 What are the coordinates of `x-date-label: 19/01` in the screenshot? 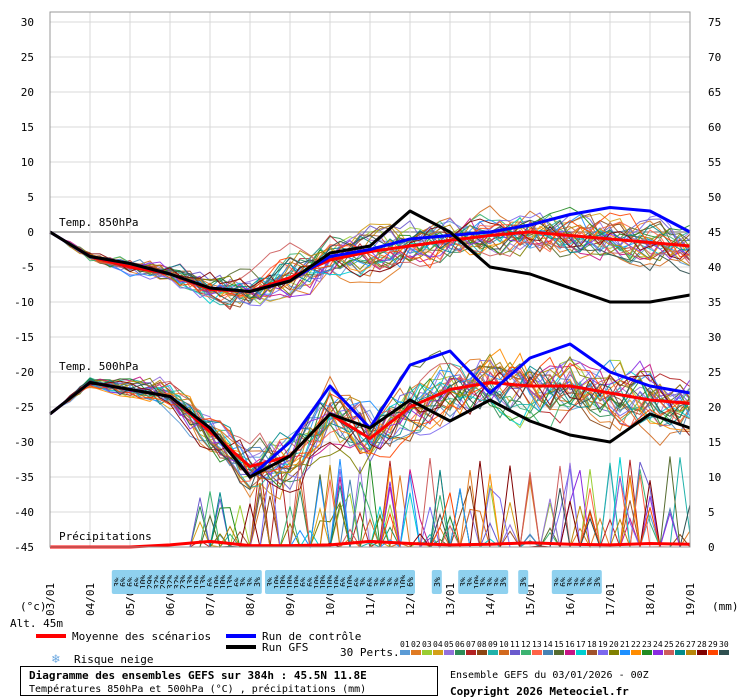 It's located at (690, 599).